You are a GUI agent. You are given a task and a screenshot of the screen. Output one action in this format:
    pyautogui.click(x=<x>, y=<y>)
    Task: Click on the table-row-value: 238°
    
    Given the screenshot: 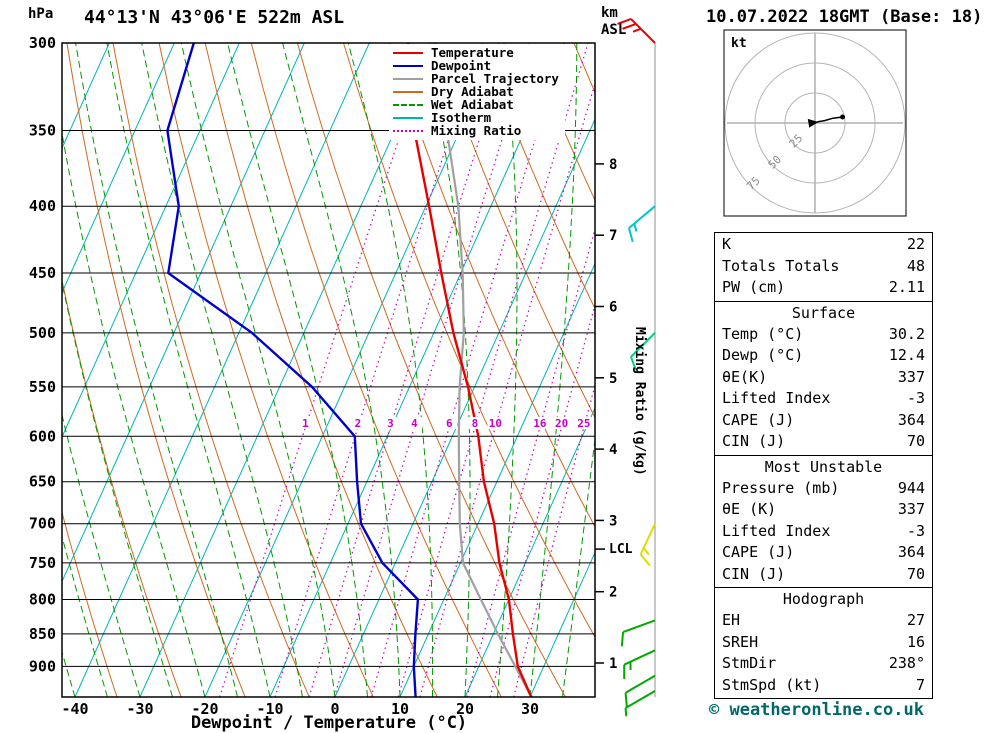 What is the action you would take?
    pyautogui.click(x=906, y=663)
    